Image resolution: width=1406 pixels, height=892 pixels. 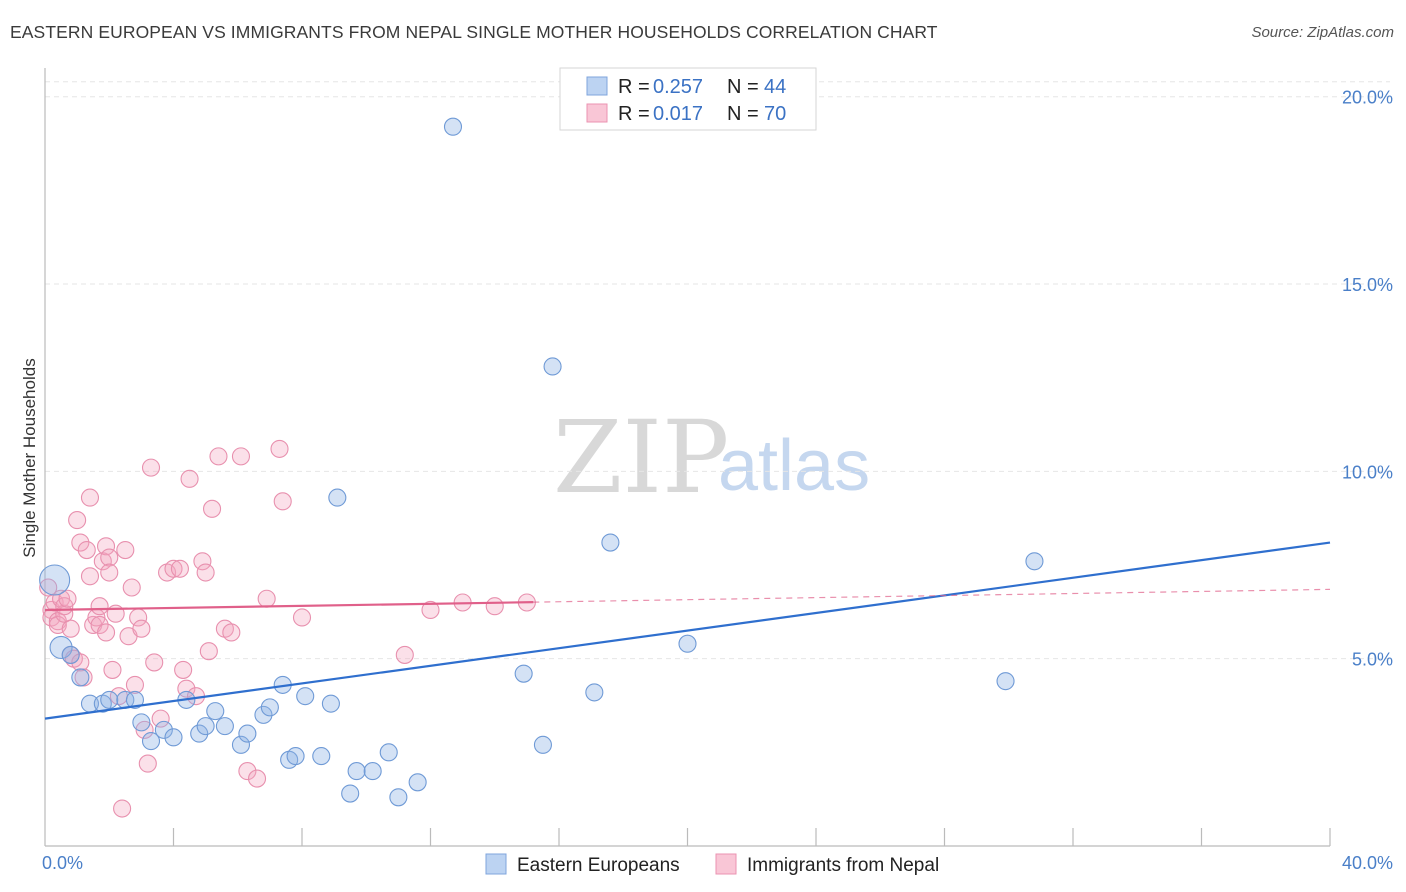 What do you see at coordinates (1372, 660) in the screenshot?
I see `y-tick-label: 5.0%` at bounding box center [1372, 660].